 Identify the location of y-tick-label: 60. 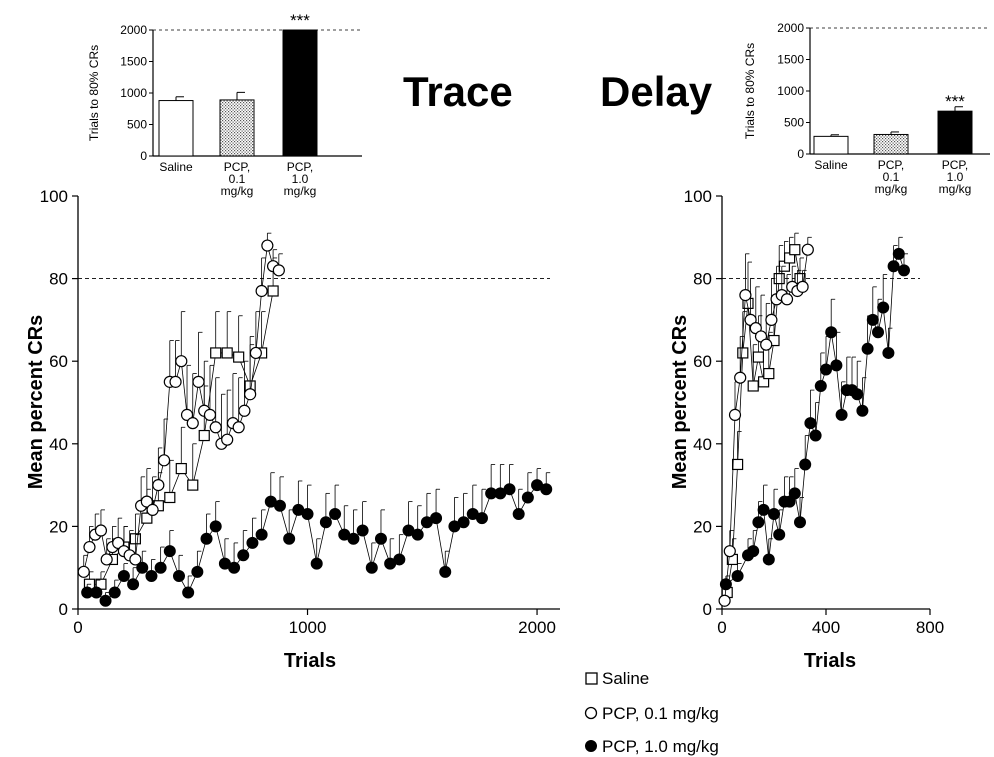
(58, 361).